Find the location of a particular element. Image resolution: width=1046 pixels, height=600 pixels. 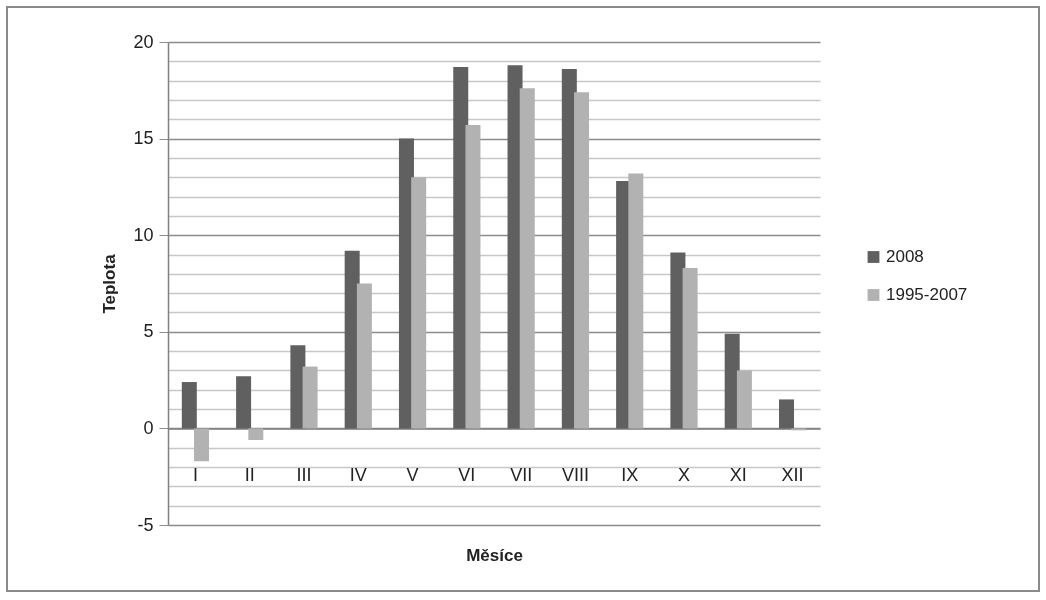

x-axis-title: Měsíce is located at coordinates (494, 555).